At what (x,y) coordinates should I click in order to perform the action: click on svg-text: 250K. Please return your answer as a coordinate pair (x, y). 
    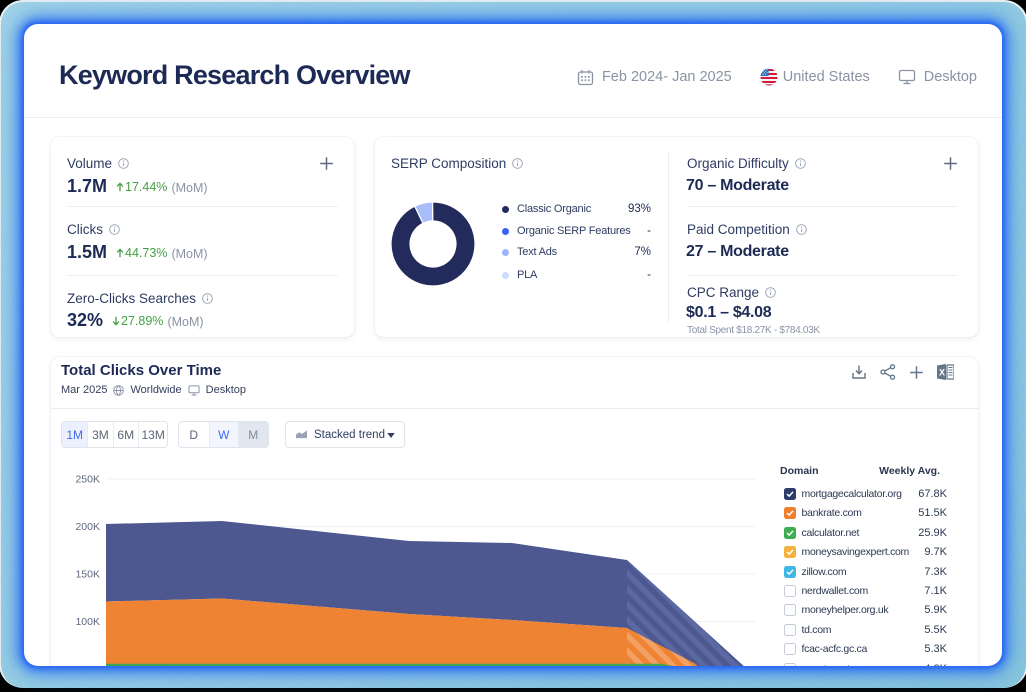
    Looking at the image, I should click on (87, 480).